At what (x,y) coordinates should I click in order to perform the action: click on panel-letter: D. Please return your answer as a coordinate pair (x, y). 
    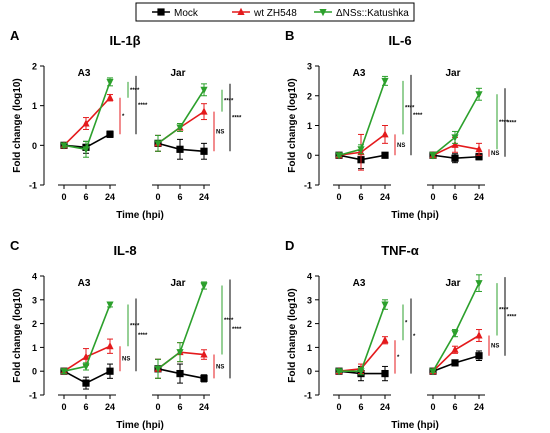
    Looking at the image, I should click on (289, 245).